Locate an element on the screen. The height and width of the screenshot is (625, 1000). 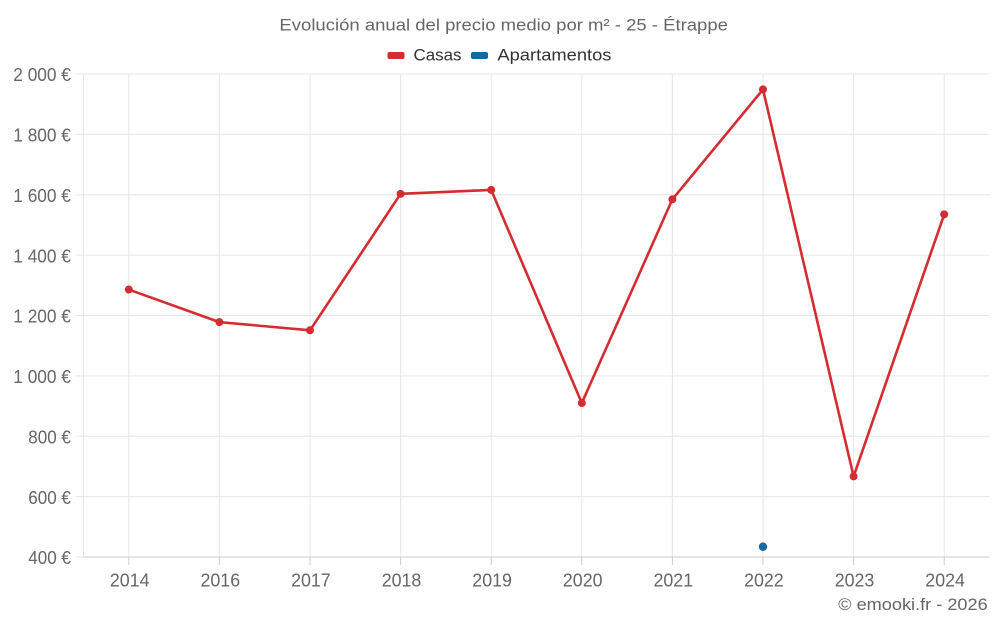
svg-text: 2022 is located at coordinates (764, 580).